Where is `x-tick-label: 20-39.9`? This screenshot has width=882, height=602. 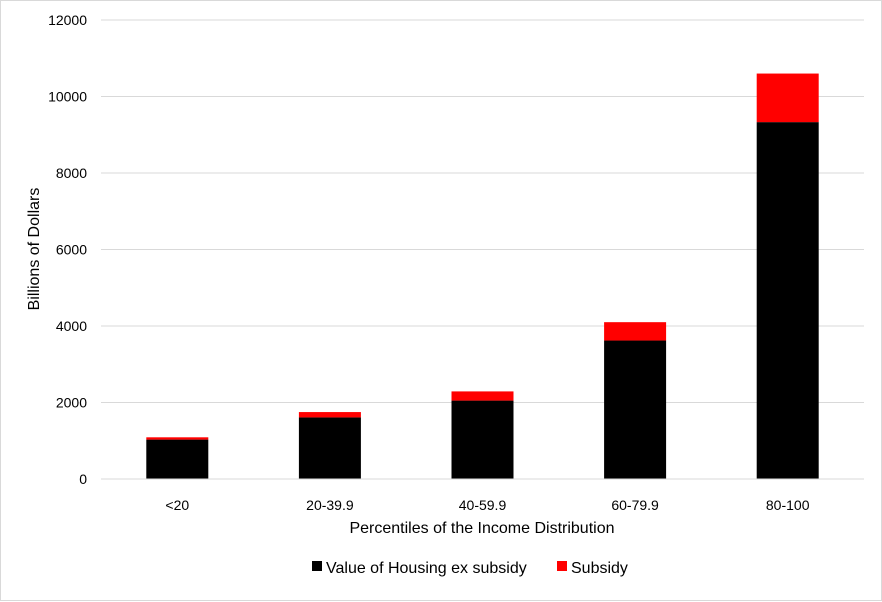 x-tick-label: 20-39.9 is located at coordinates (330, 505).